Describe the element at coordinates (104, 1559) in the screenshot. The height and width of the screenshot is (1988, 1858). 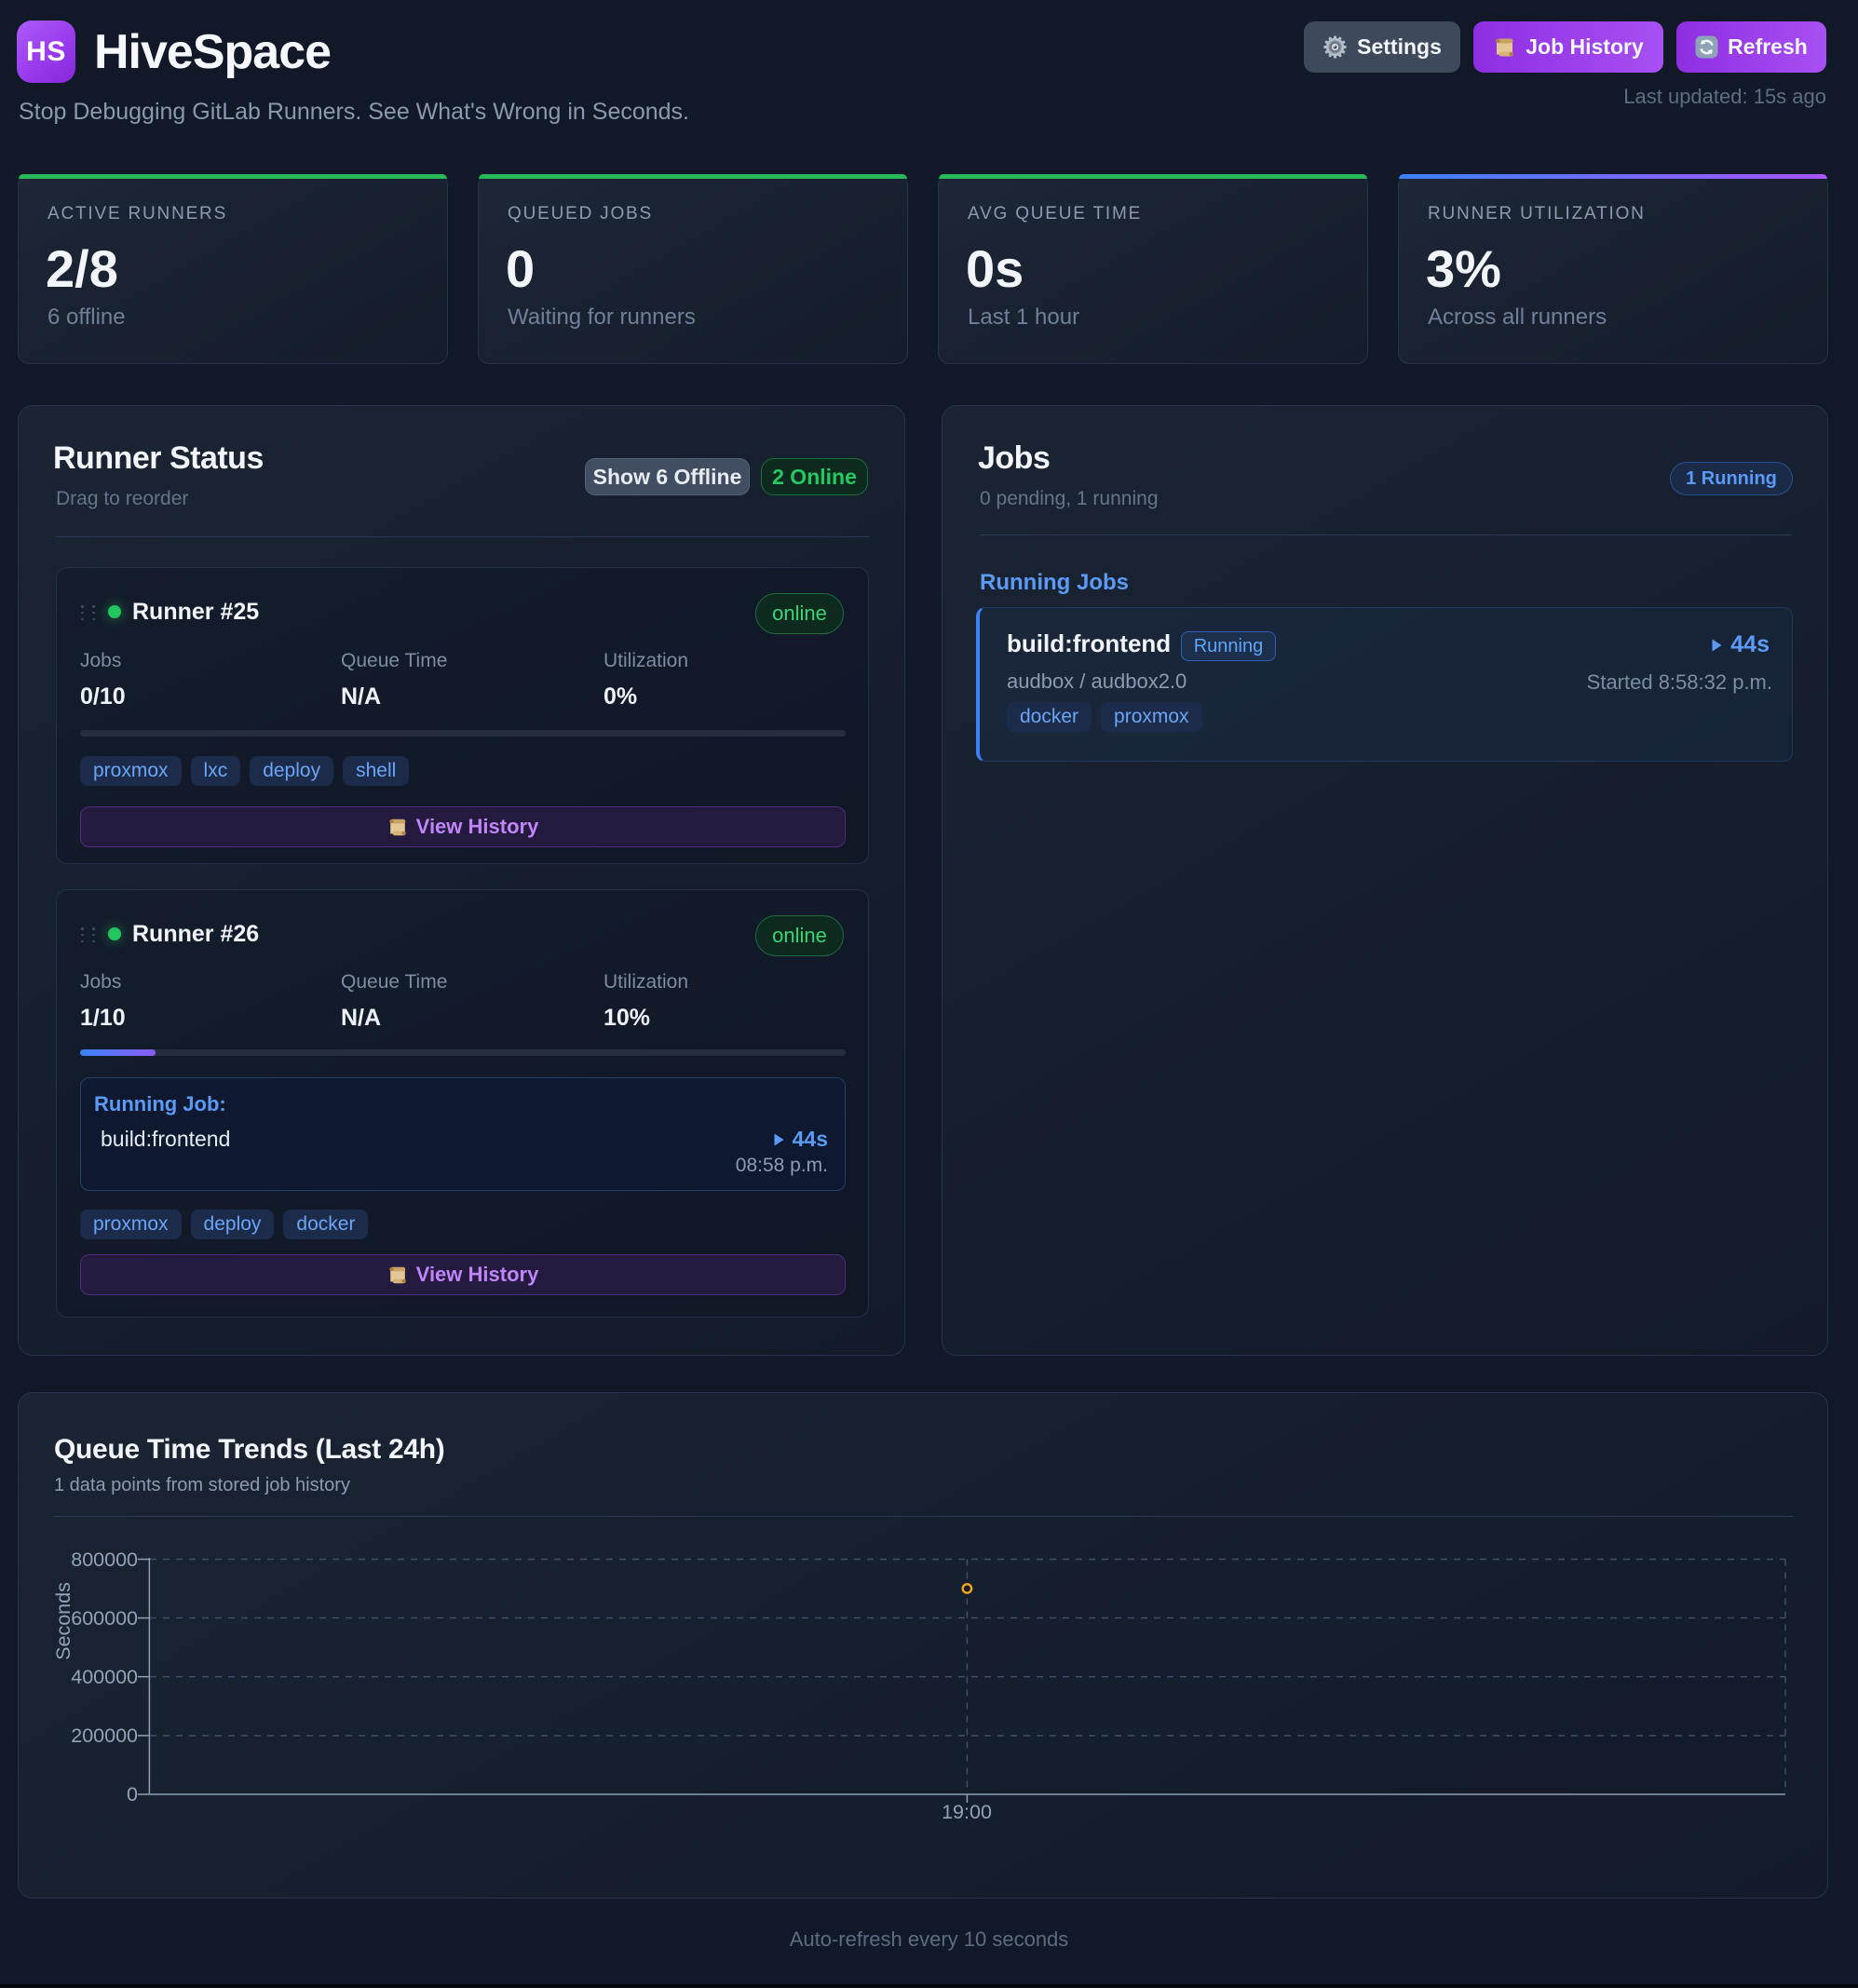
I see `svg-text: 800000` at that location.